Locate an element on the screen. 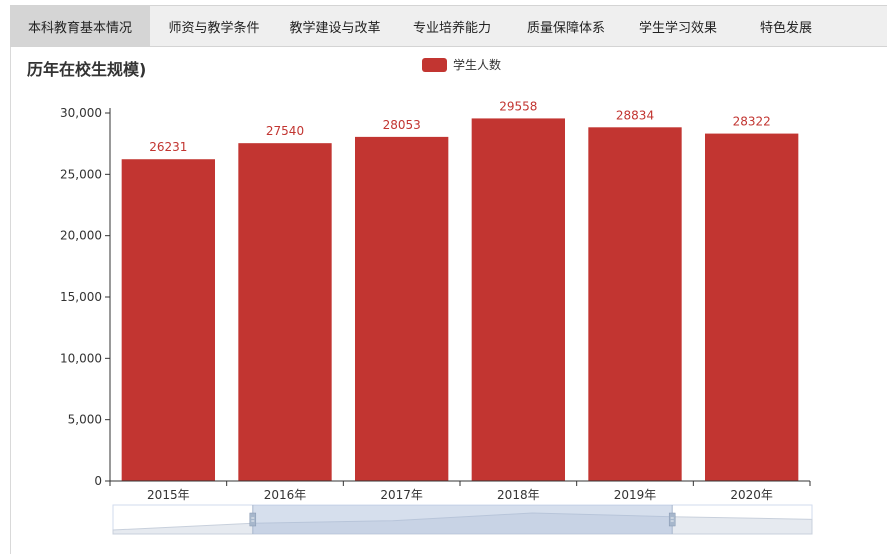 This screenshot has width=887, height=554. x-tick-label: 2020年 is located at coordinates (751, 495).